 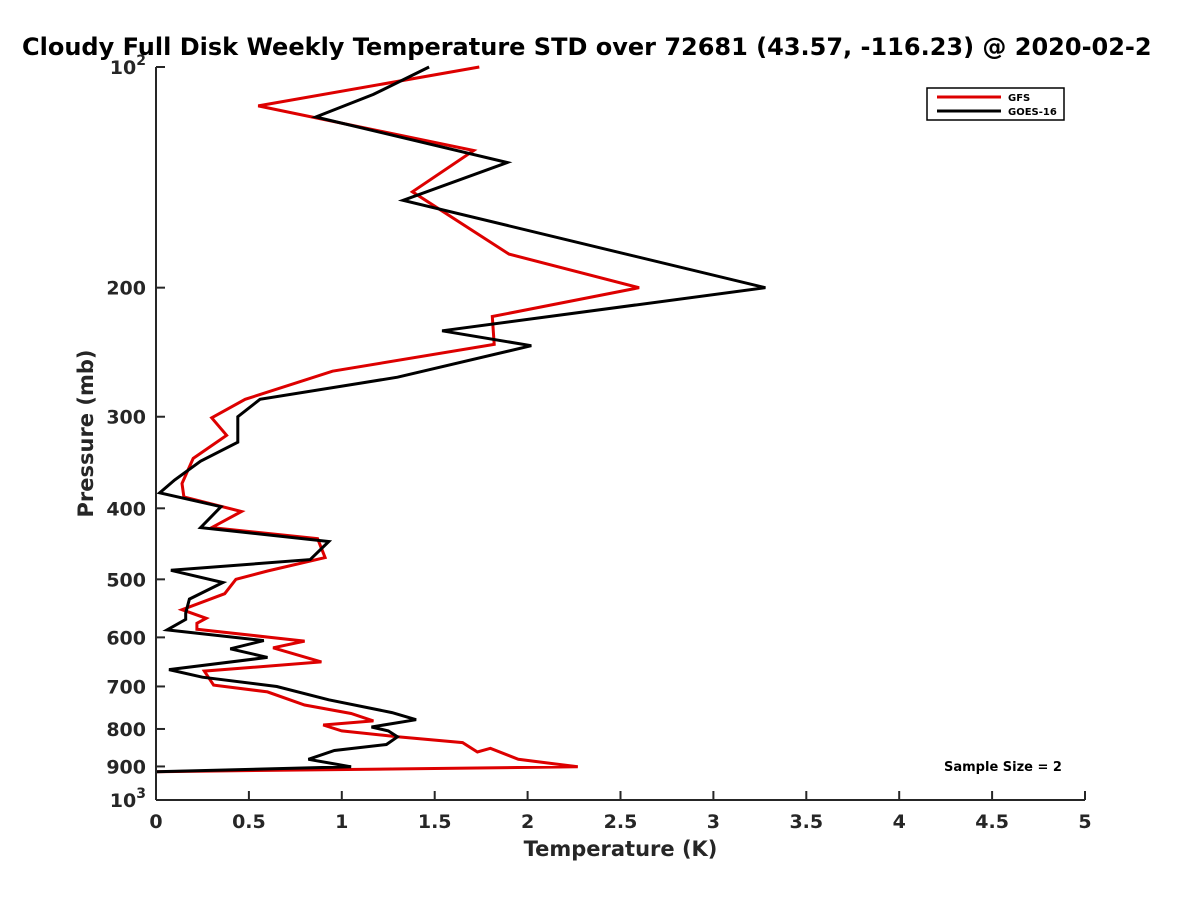 What do you see at coordinates (126, 730) in the screenshot?
I see `y-tick-label: 800` at bounding box center [126, 730].